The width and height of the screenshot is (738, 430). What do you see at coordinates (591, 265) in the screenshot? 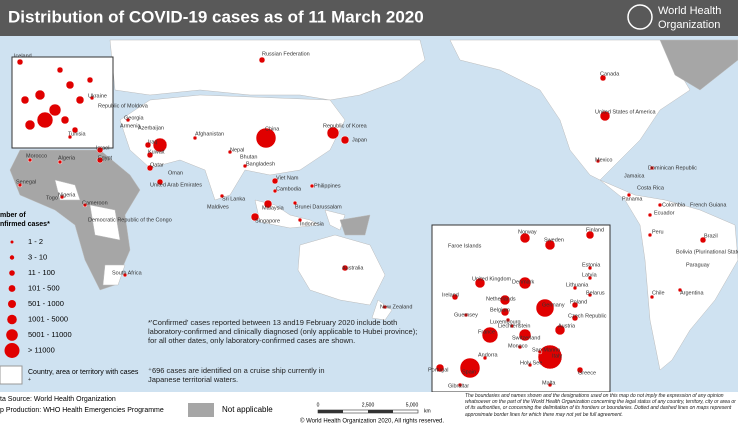
I see `country-label: Estonia` at bounding box center [591, 265].